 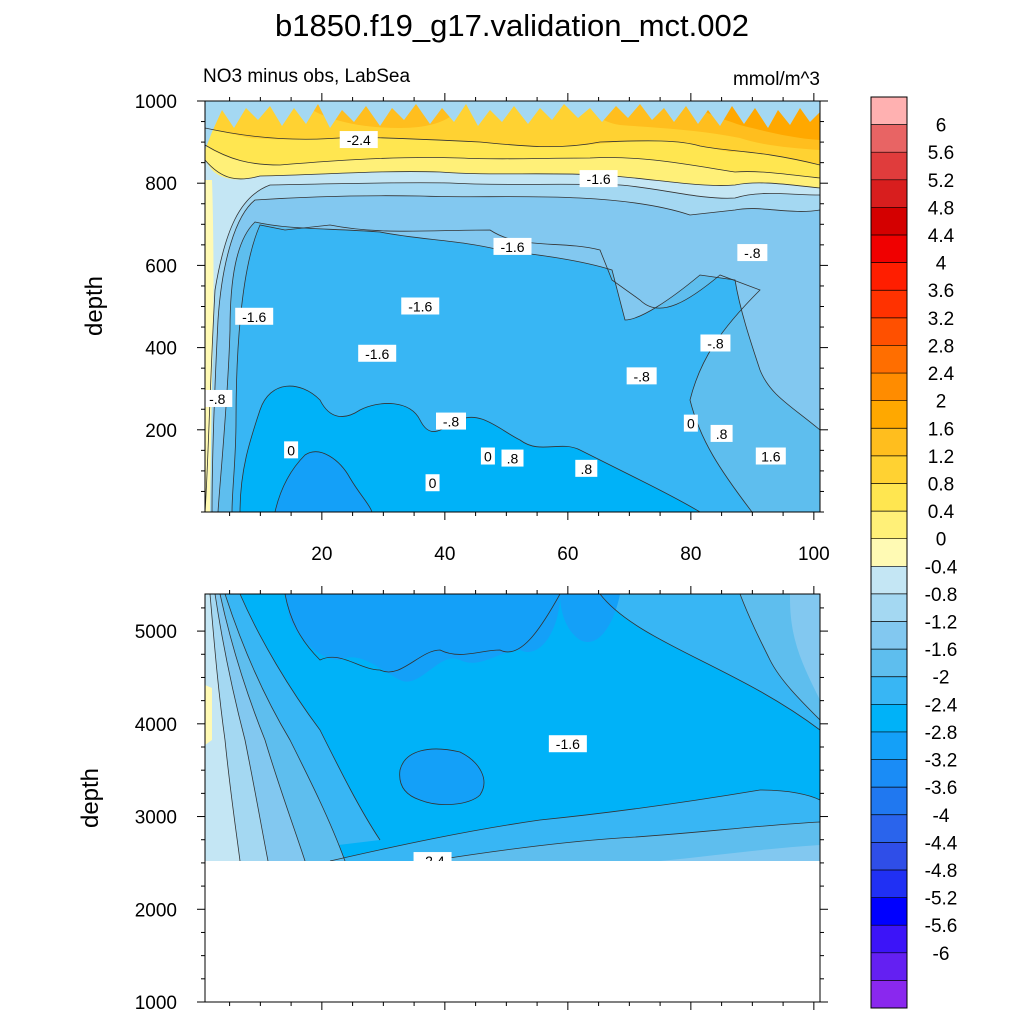 I want to click on colorbar-label: 2.4, so click(x=941, y=374).